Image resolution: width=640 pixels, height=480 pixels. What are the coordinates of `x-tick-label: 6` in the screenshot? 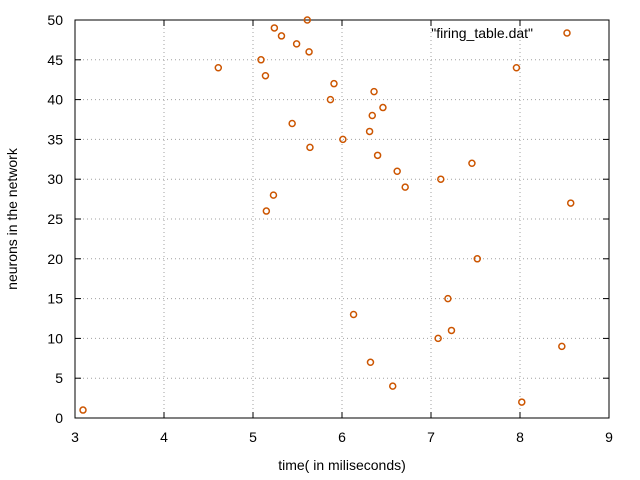 It's located at (342, 437).